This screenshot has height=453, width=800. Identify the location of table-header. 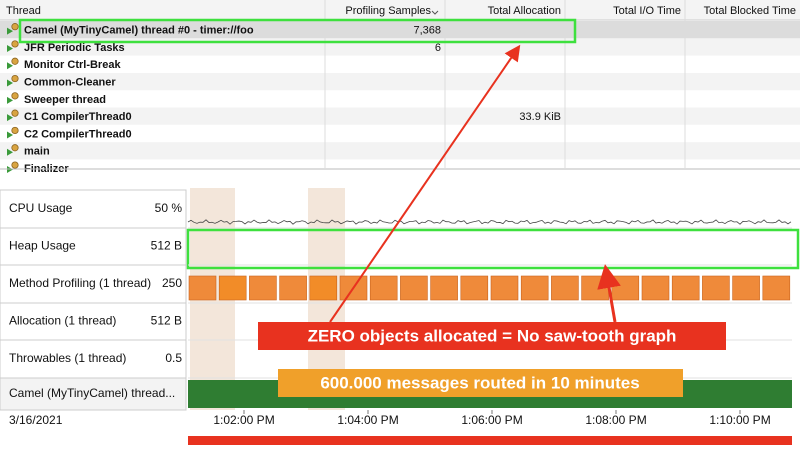
(400, 10).